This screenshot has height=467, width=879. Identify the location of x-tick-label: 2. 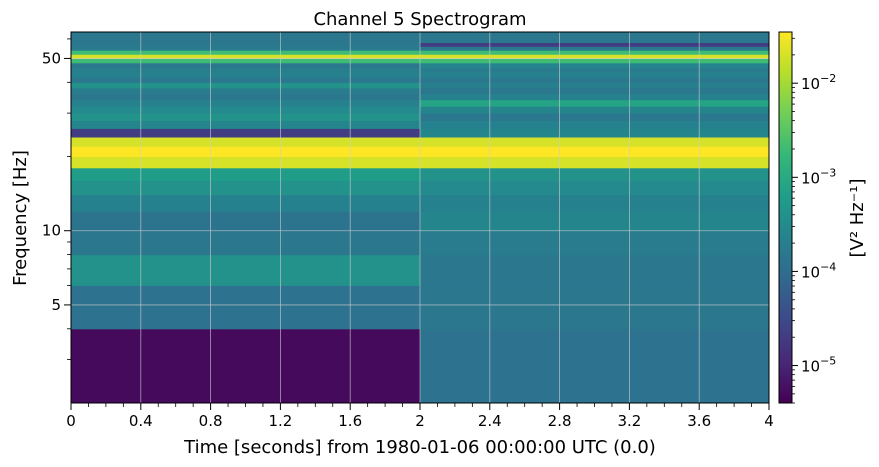
(420, 421).